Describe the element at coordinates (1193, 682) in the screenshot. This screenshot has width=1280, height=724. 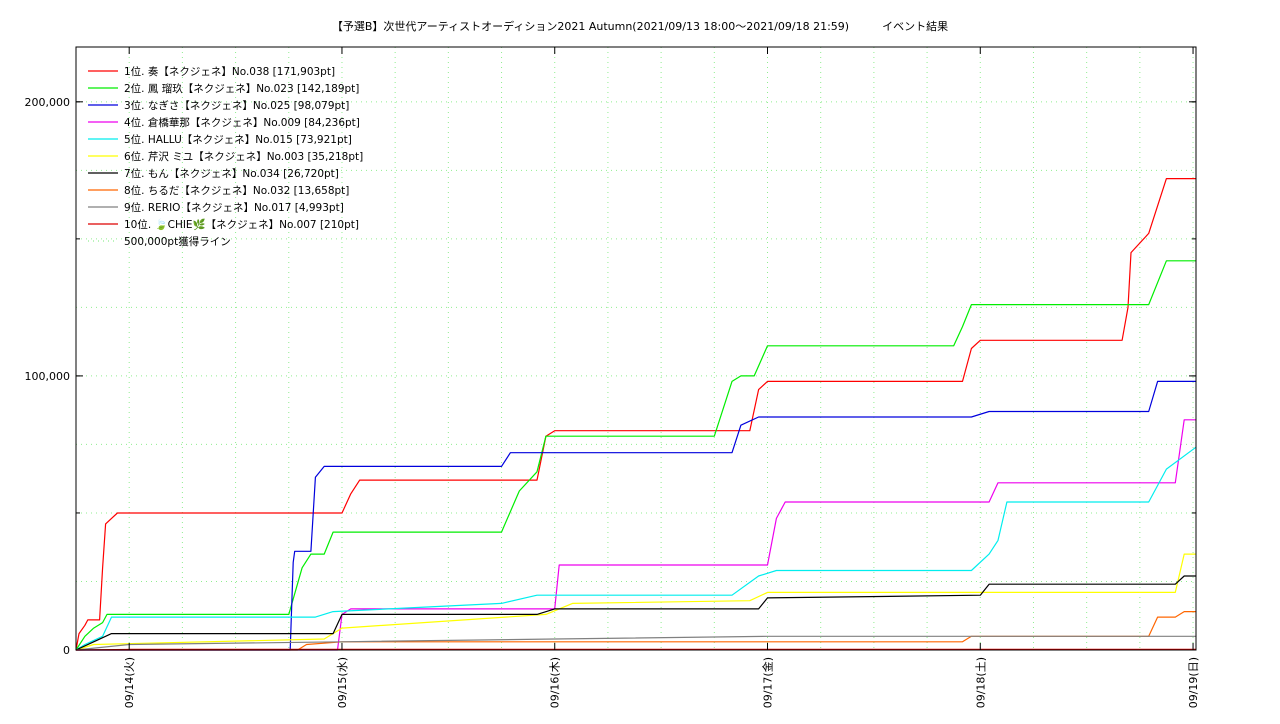
I see `x-tick-label: 09/19(日)` at that location.